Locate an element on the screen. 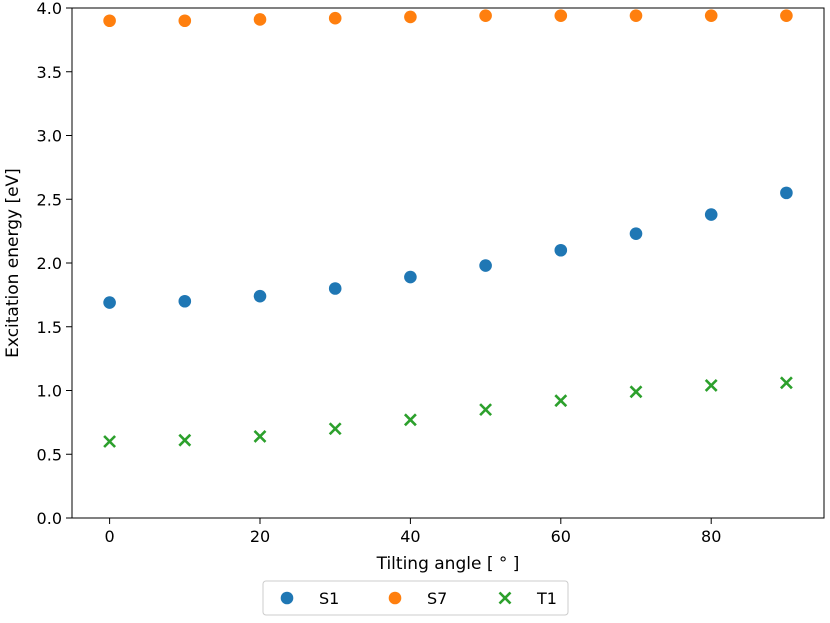  x-tick-label: 0 is located at coordinates (110, 536).